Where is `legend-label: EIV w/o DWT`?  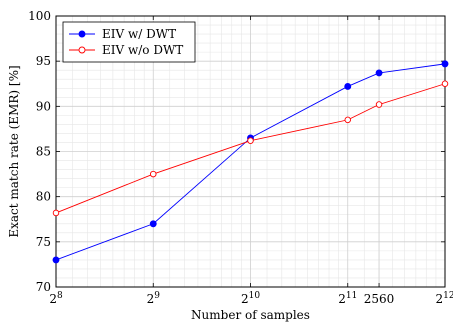 legend-label: EIV w/o DWT is located at coordinates (142, 50).